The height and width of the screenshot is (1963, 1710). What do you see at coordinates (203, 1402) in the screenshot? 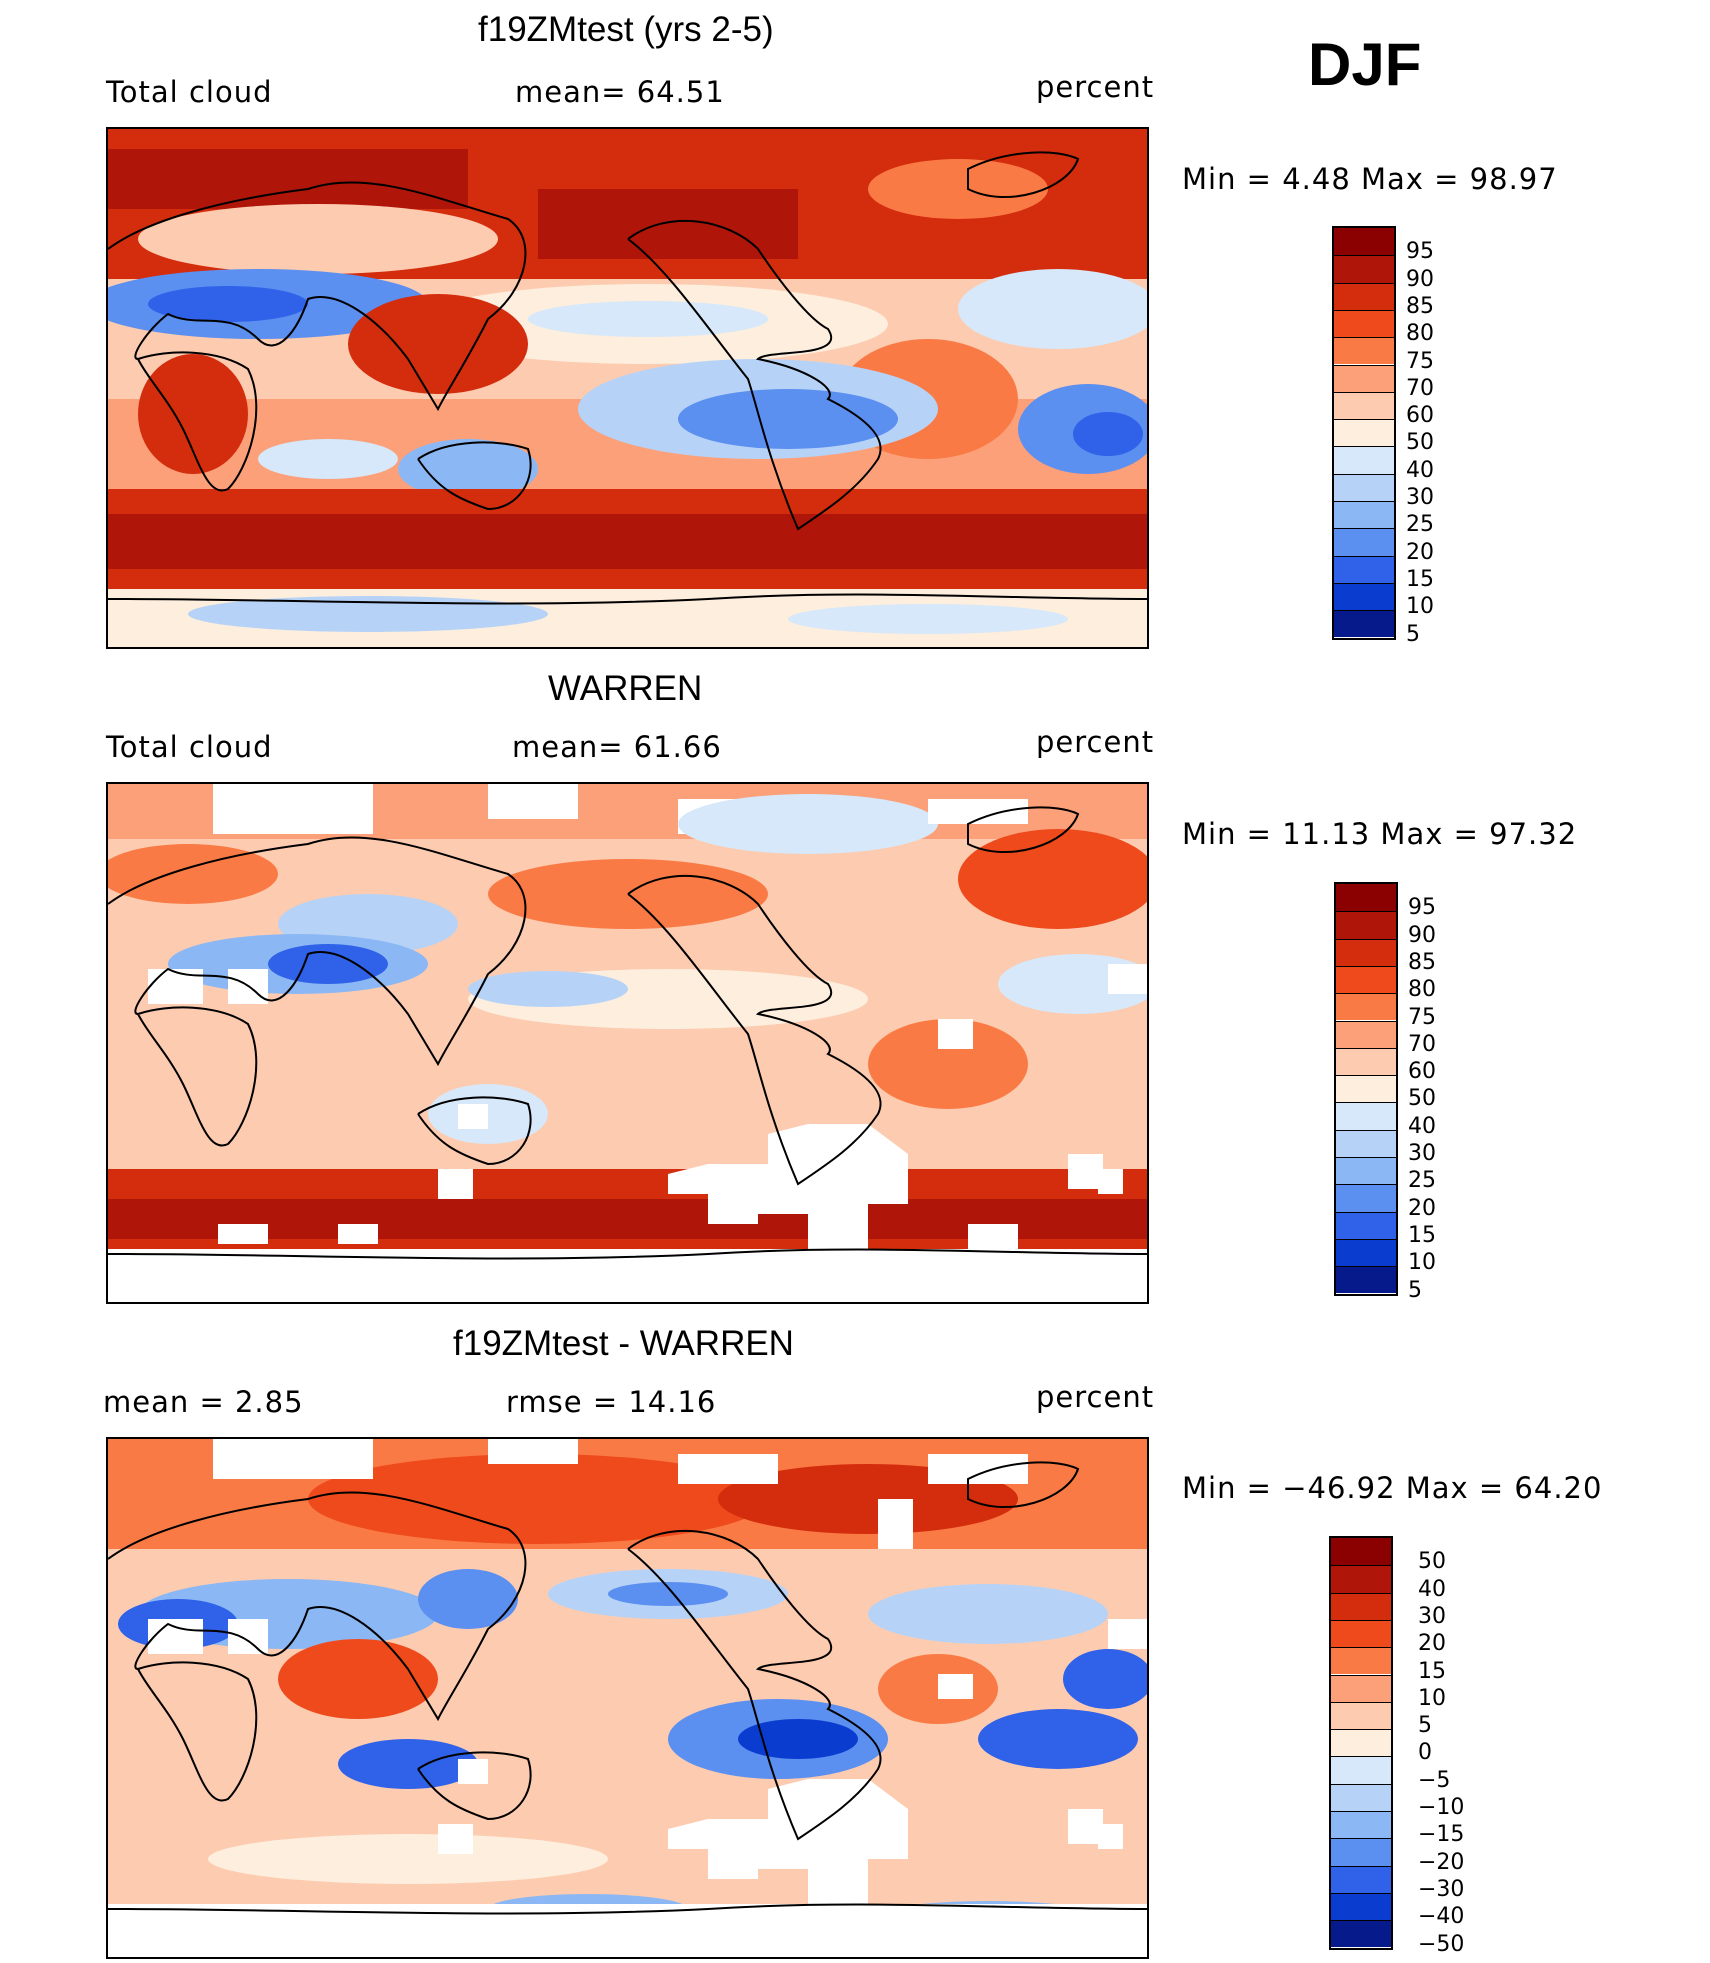
I see `mean-label: mean = 2.85` at bounding box center [203, 1402].